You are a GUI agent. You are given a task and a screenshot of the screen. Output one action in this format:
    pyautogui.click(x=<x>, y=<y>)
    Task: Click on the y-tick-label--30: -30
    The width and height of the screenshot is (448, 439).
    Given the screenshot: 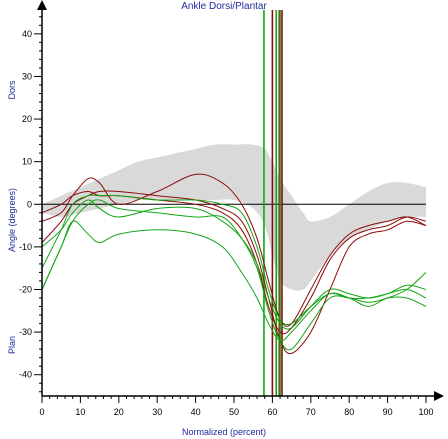 What is the action you would take?
    pyautogui.click(x=25, y=332)
    